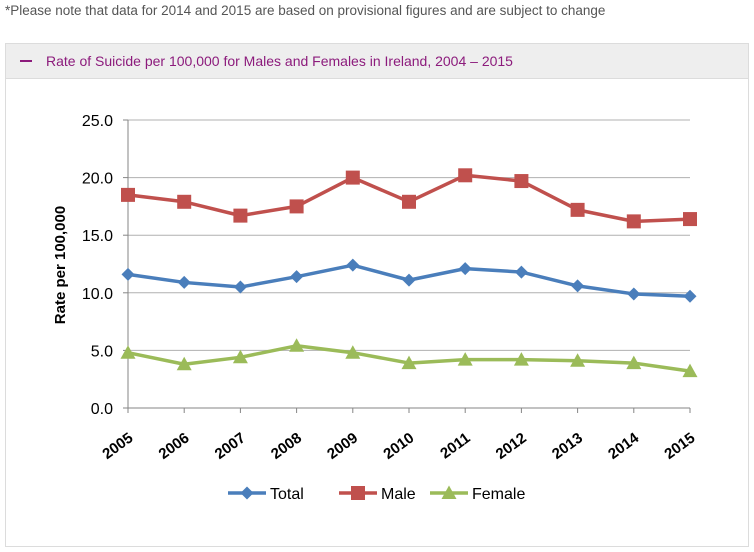 The width and height of the screenshot is (754, 552). What do you see at coordinates (398, 494) in the screenshot?
I see `legend-label-male: Male` at bounding box center [398, 494].